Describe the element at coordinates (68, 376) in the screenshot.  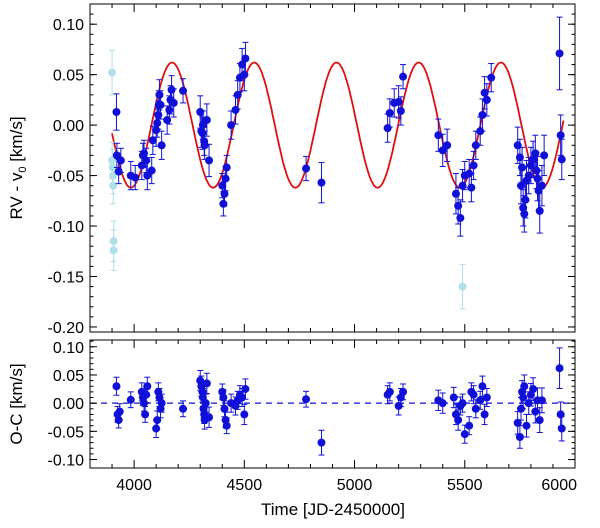
I see `residual-y-tick-label: 0.05` at that location.